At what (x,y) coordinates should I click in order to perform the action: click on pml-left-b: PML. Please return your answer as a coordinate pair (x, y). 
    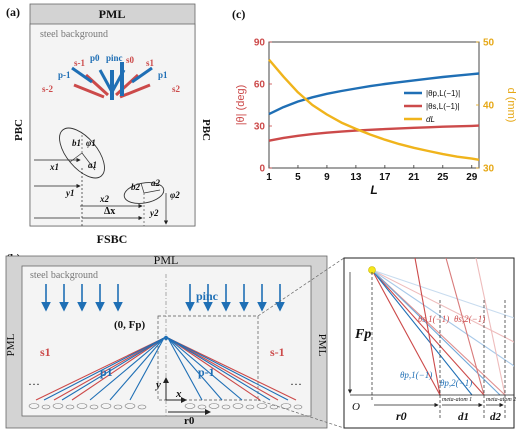
    Looking at the image, I should click on (11, 344).